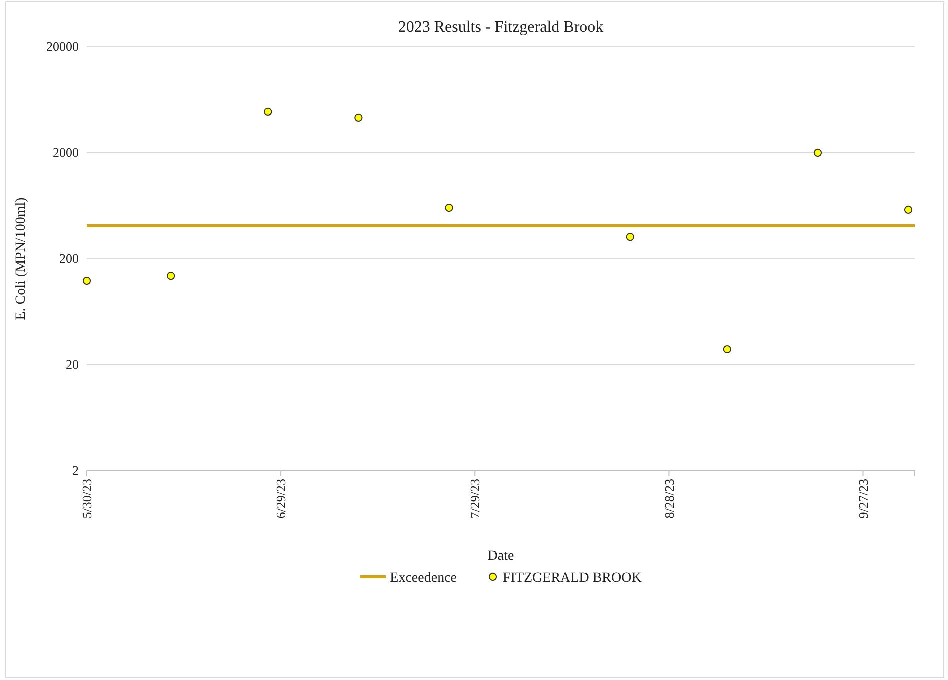 This screenshot has width=948, height=680. Describe the element at coordinates (863, 499) in the screenshot. I see `x-tick-label: 9/27/23` at that location.